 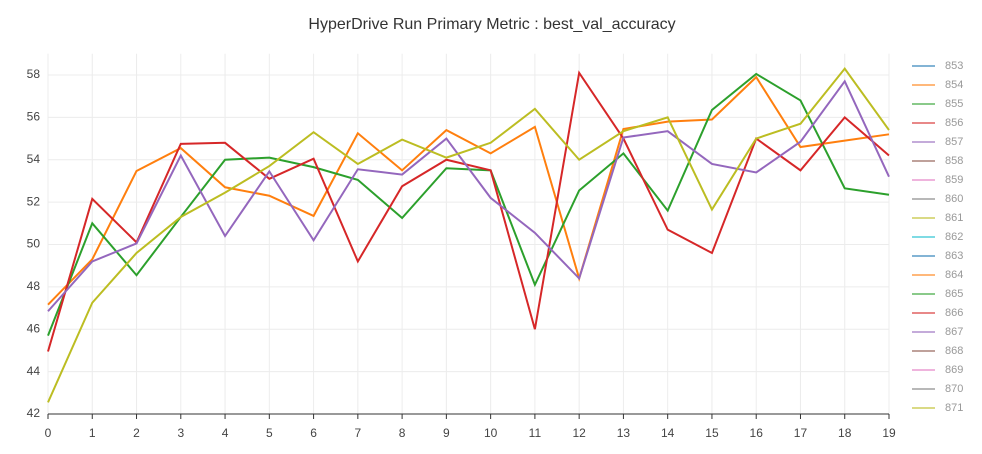 What do you see at coordinates (34, 371) in the screenshot?
I see `y-tick-label: 44` at bounding box center [34, 371].